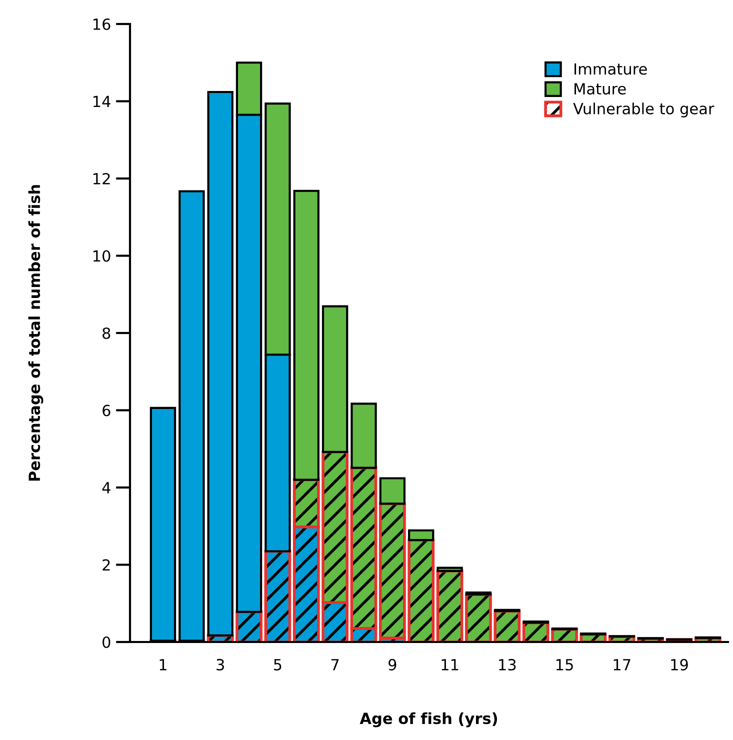 The width and height of the screenshot is (733, 740). I want to click on x-tick-label: 5, so click(278, 664).